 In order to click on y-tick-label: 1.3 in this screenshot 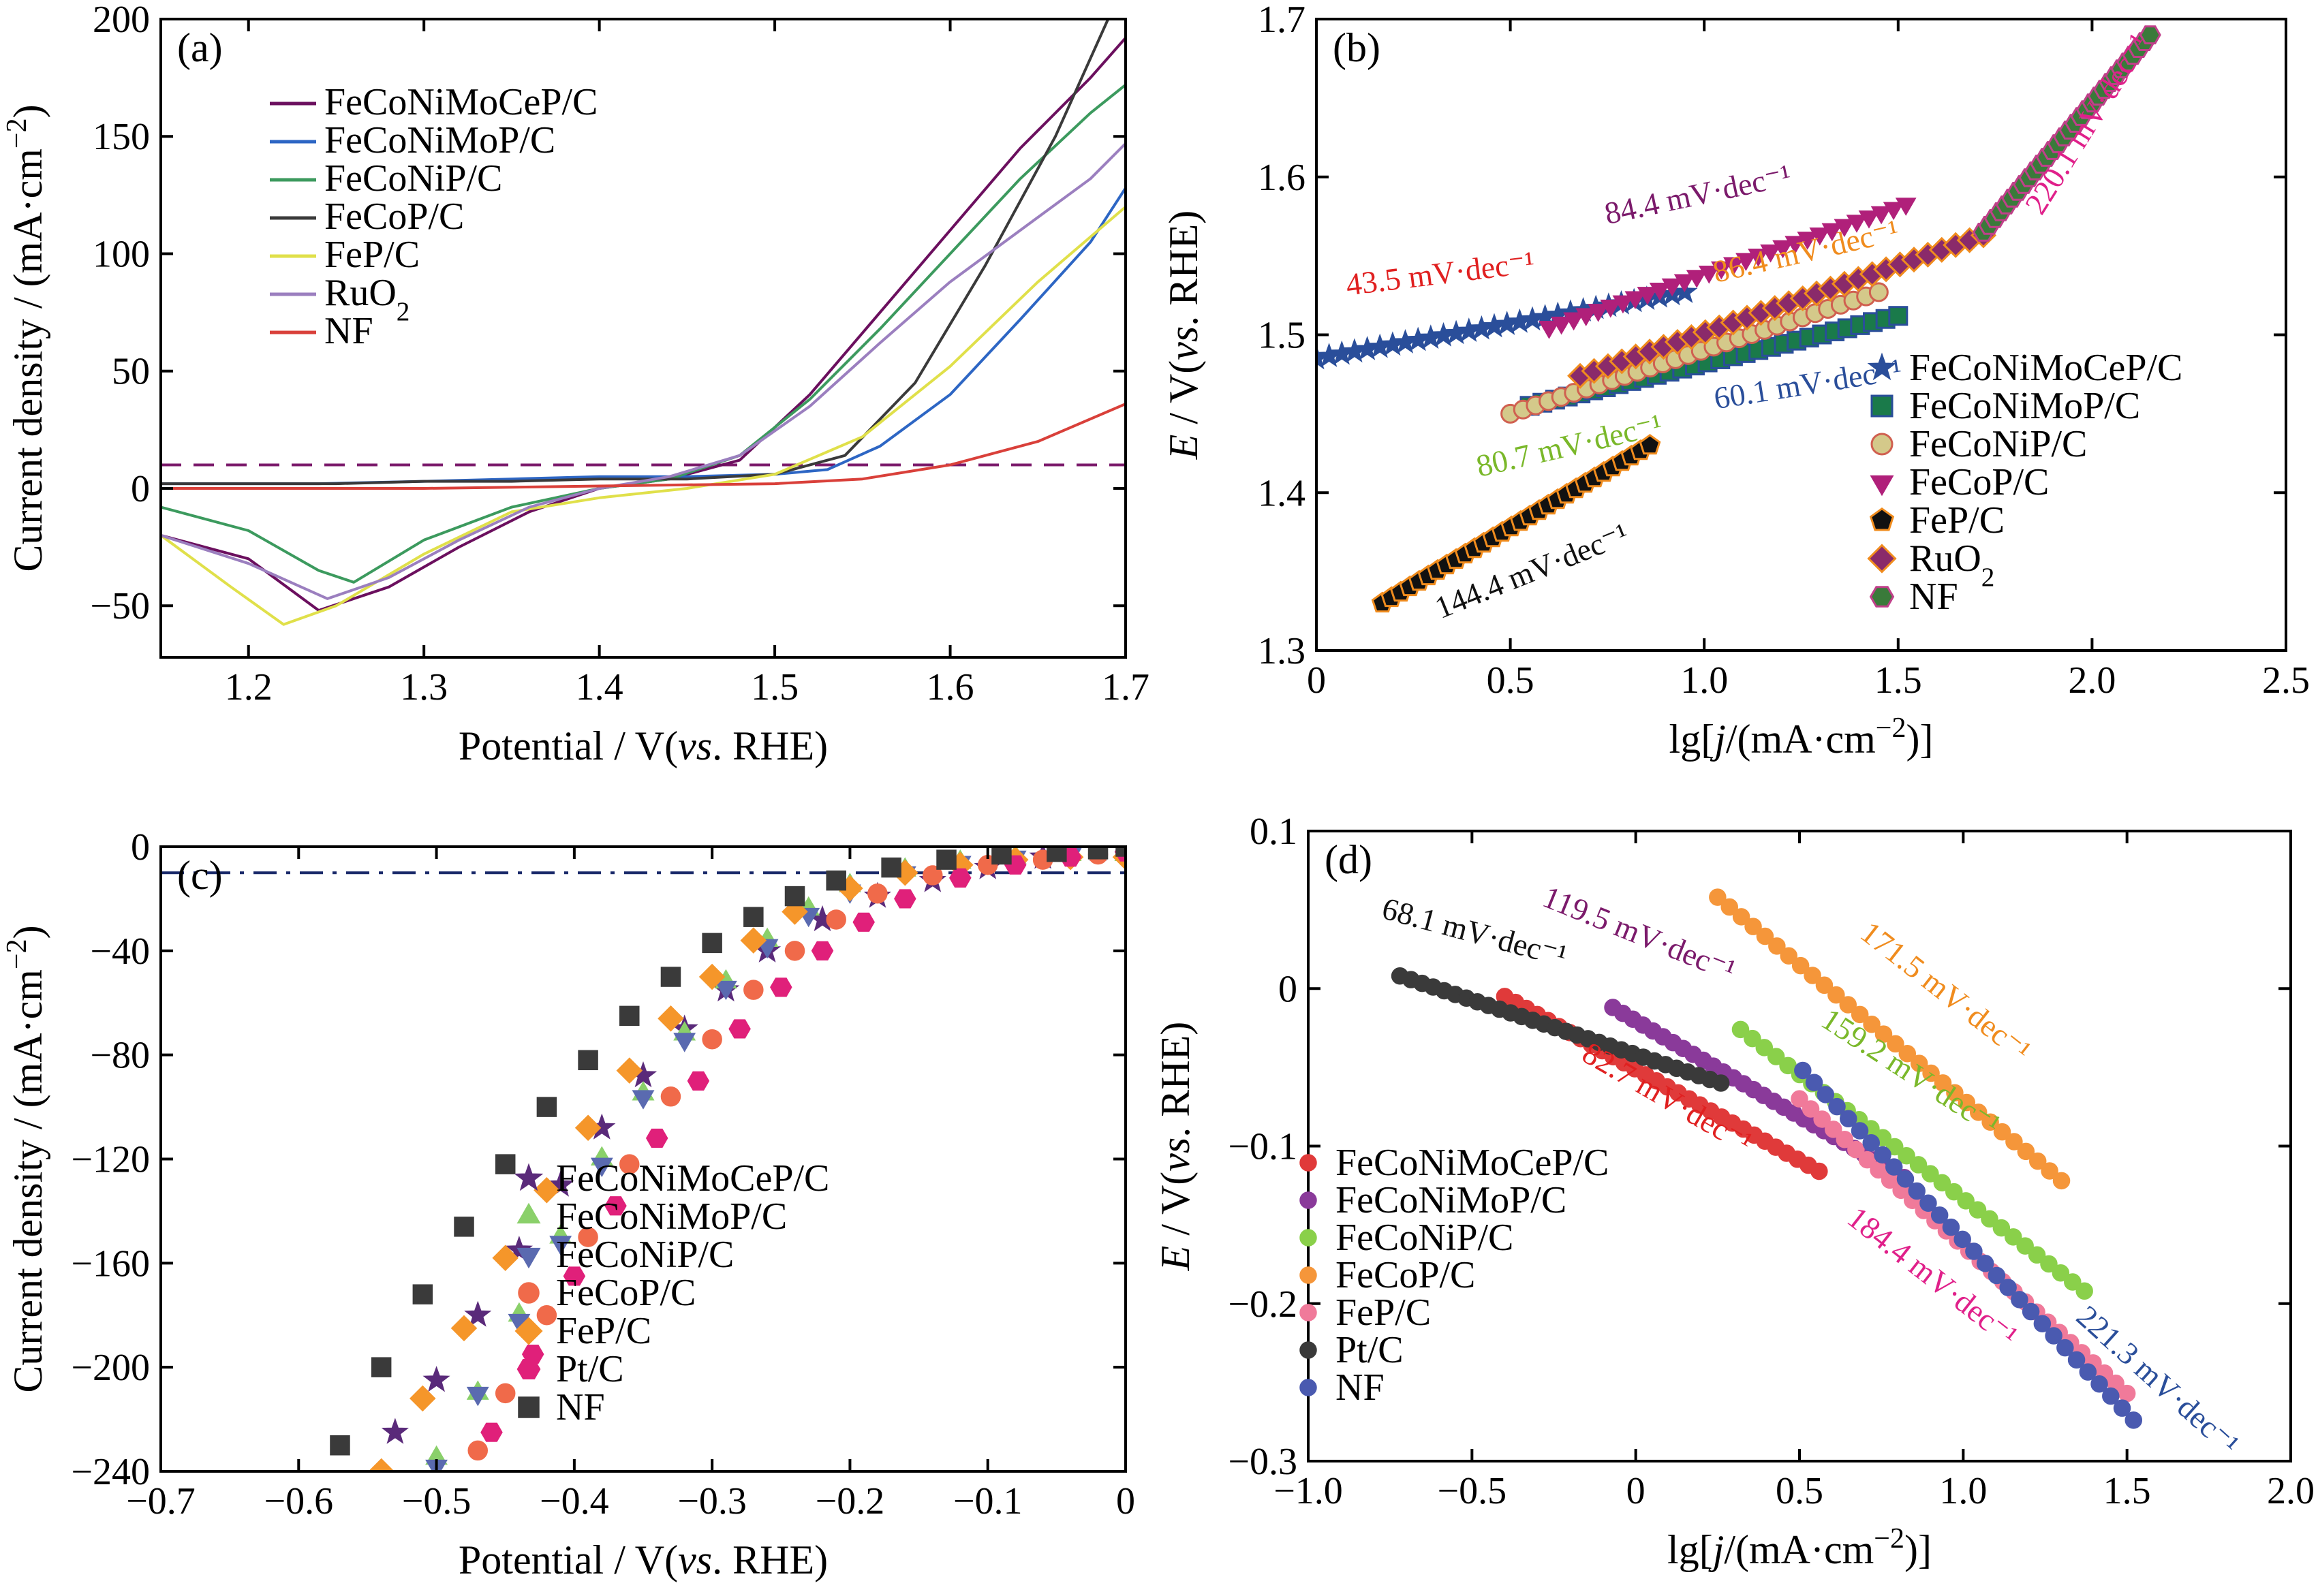, I will do `click(1281, 651)`.